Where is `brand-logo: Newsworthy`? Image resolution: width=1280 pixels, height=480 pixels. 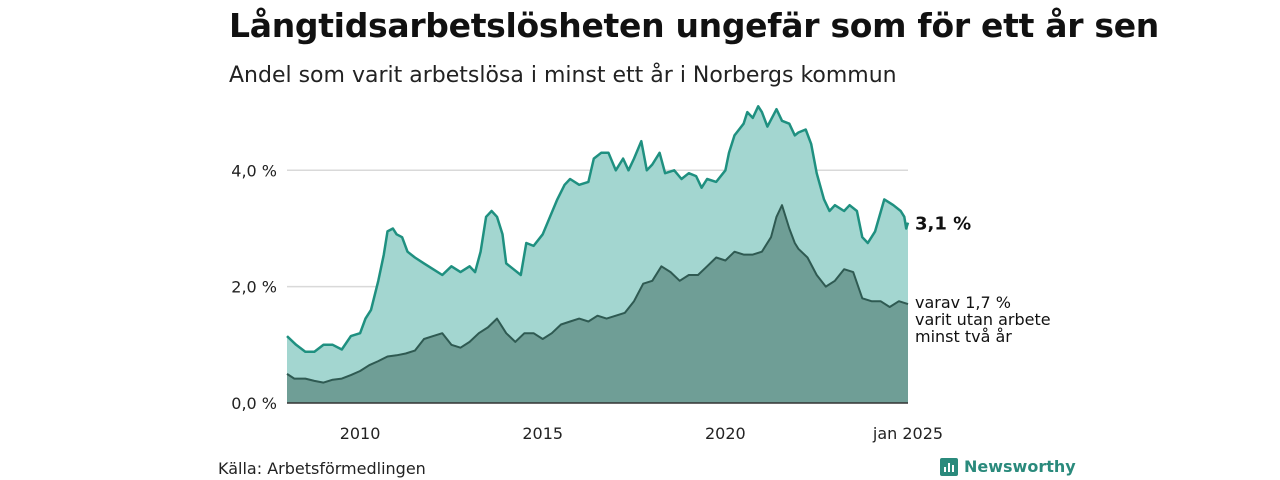
brand-logo: Newsworthy is located at coordinates (1008, 466).